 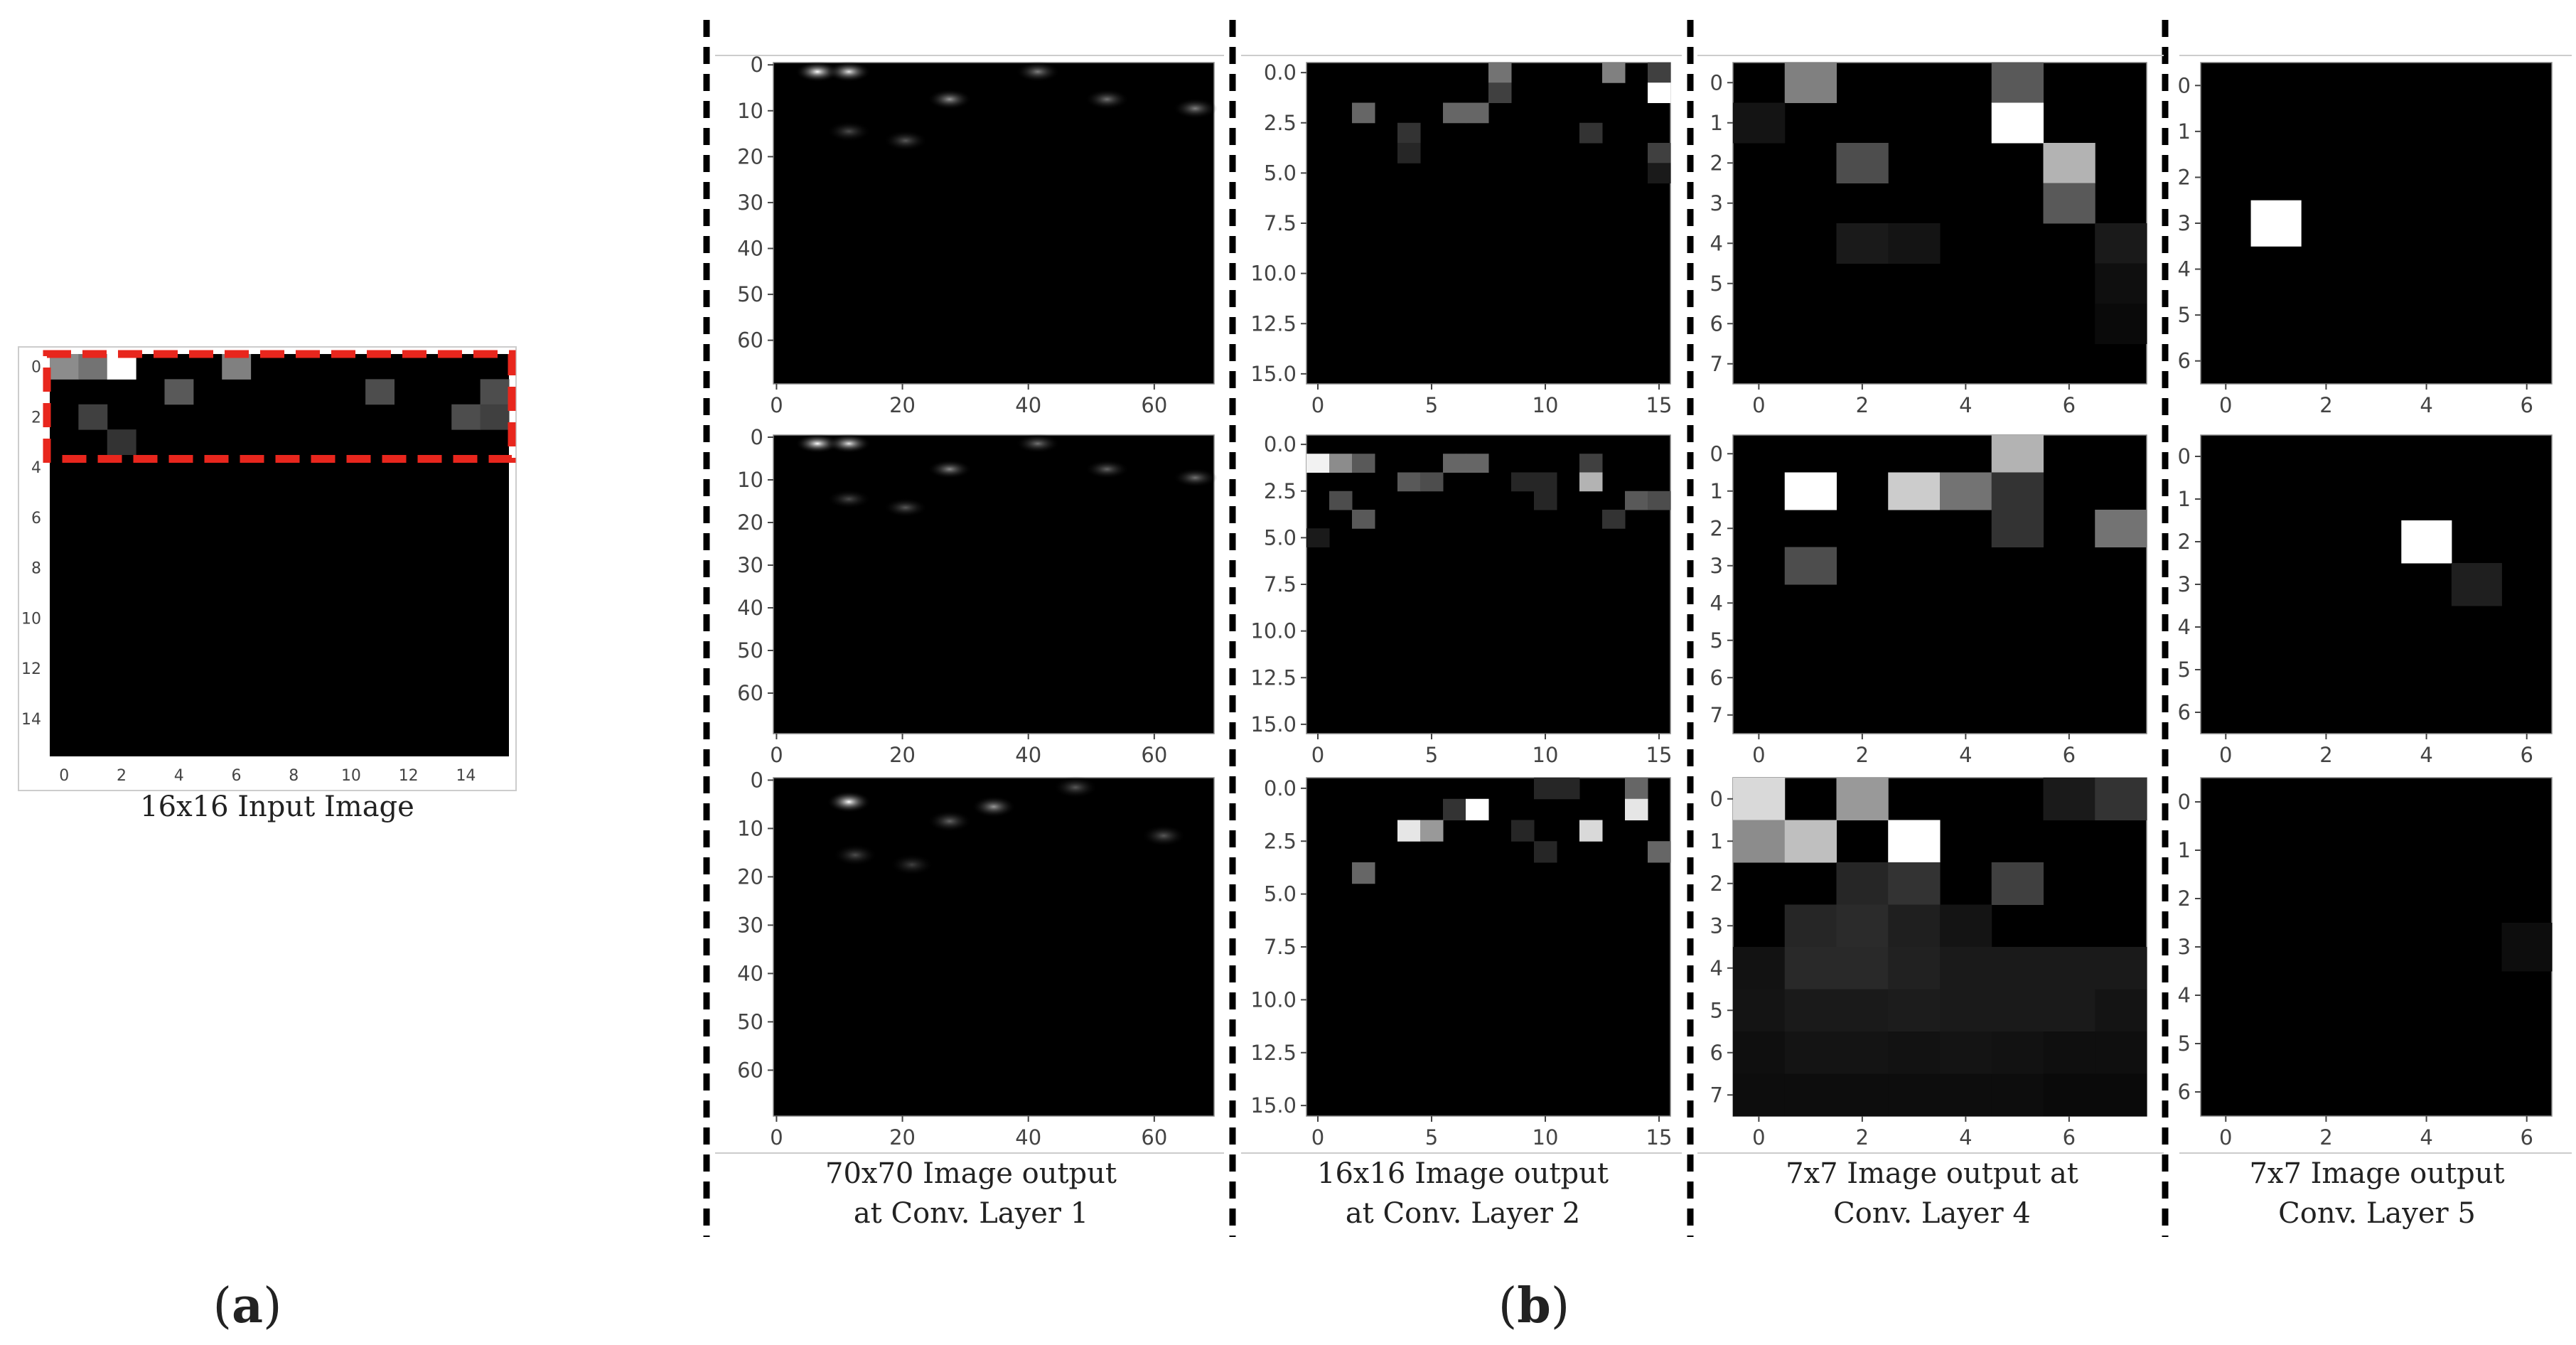 I want to click on column-caption-line: 16x16 Image output, so click(x=1463, y=1173).